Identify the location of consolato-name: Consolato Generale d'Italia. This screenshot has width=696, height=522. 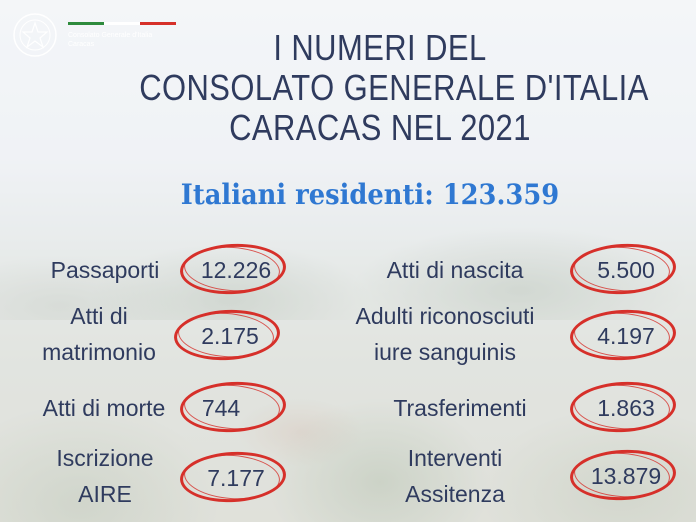
(110, 35).